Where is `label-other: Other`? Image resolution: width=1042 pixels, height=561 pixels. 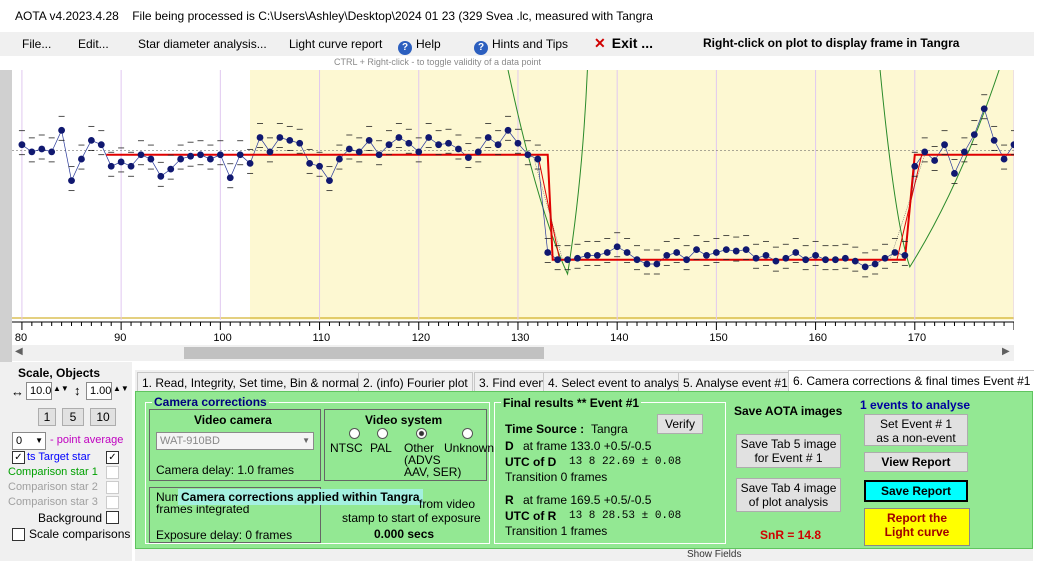
label-other: Other is located at coordinates (419, 448).